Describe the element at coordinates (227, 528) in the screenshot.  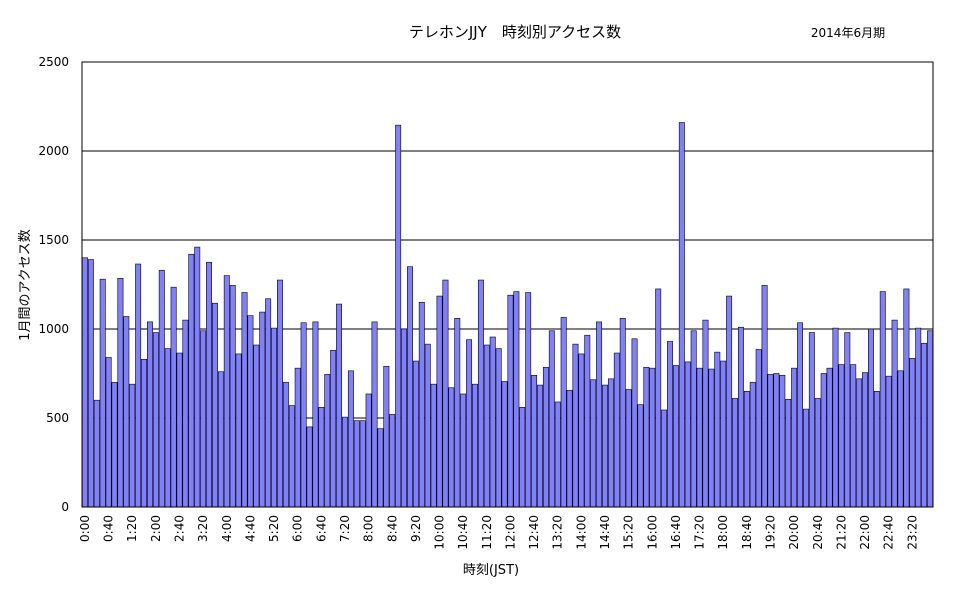
I see `x-tick-label: 4:00` at that location.